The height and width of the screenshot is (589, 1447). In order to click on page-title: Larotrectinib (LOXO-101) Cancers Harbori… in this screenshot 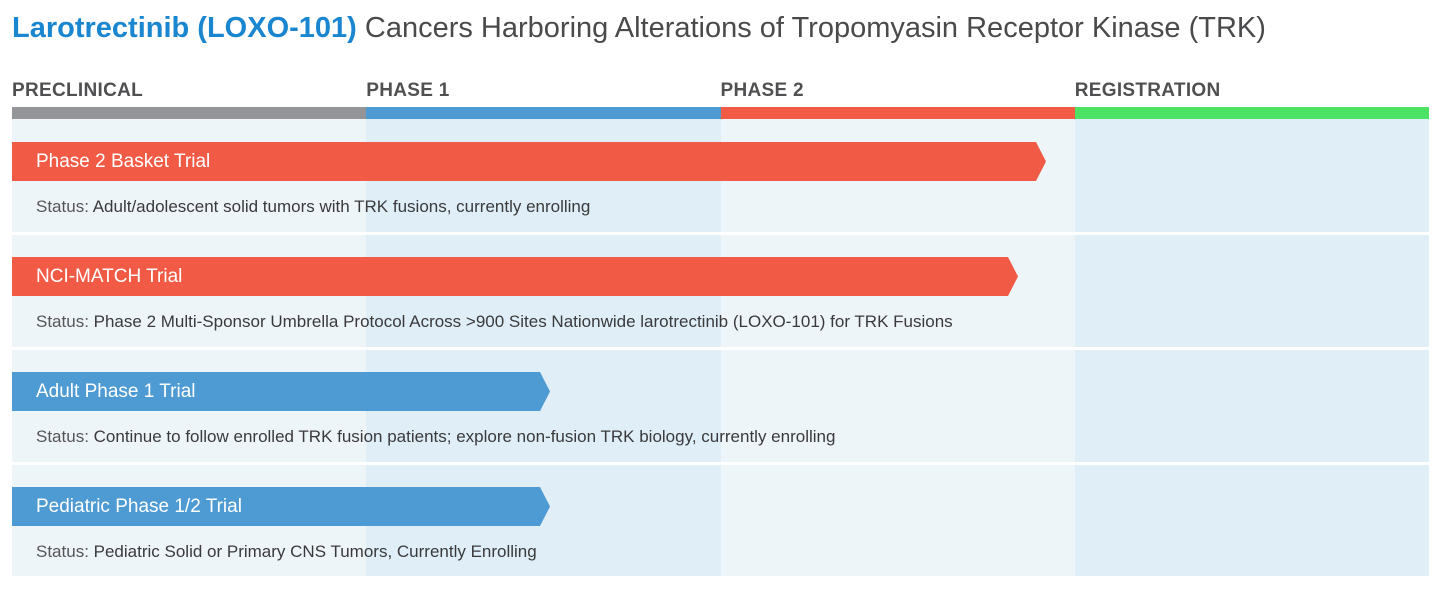, I will do `click(639, 28)`.